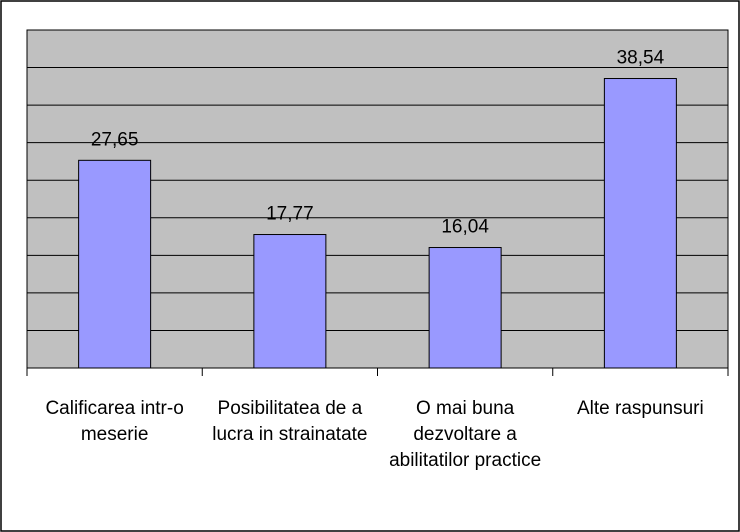 Image resolution: width=740 pixels, height=532 pixels. Describe the element at coordinates (641, 58) in the screenshot. I see `data-label: 38,54` at that location.